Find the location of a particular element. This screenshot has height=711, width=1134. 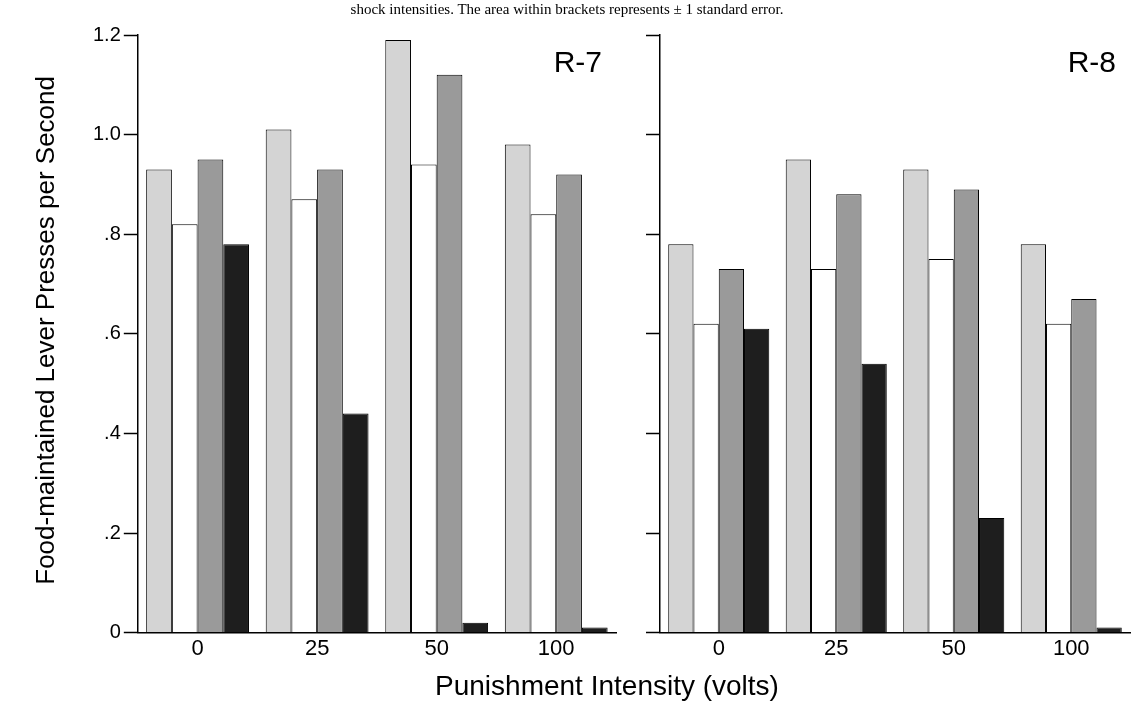

y-tick-label: 1.2 is located at coordinates (106, 33).